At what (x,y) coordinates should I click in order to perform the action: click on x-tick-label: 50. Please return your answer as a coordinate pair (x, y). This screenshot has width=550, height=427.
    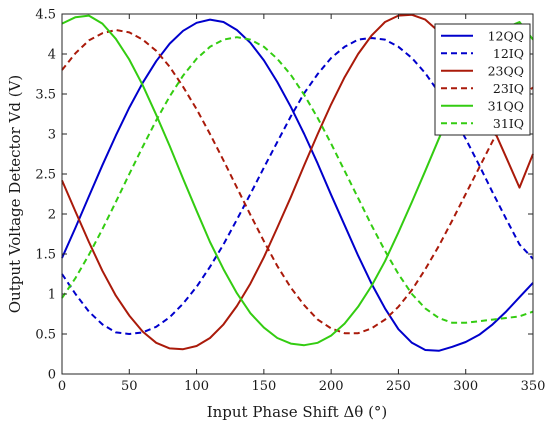
    Looking at the image, I should click on (129, 386).